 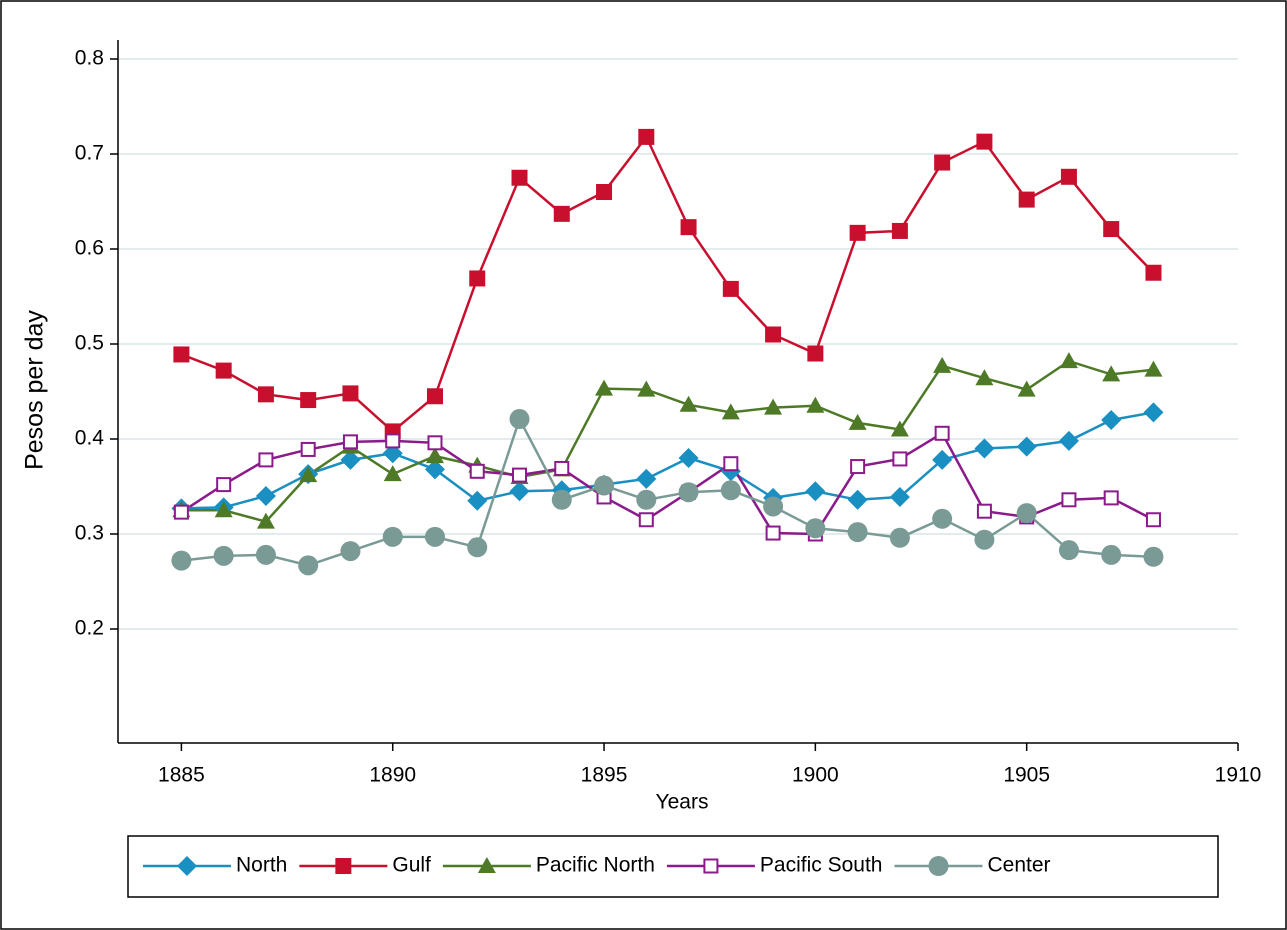 What do you see at coordinates (89, 628) in the screenshot?
I see `y-tick-label: 0.2` at bounding box center [89, 628].